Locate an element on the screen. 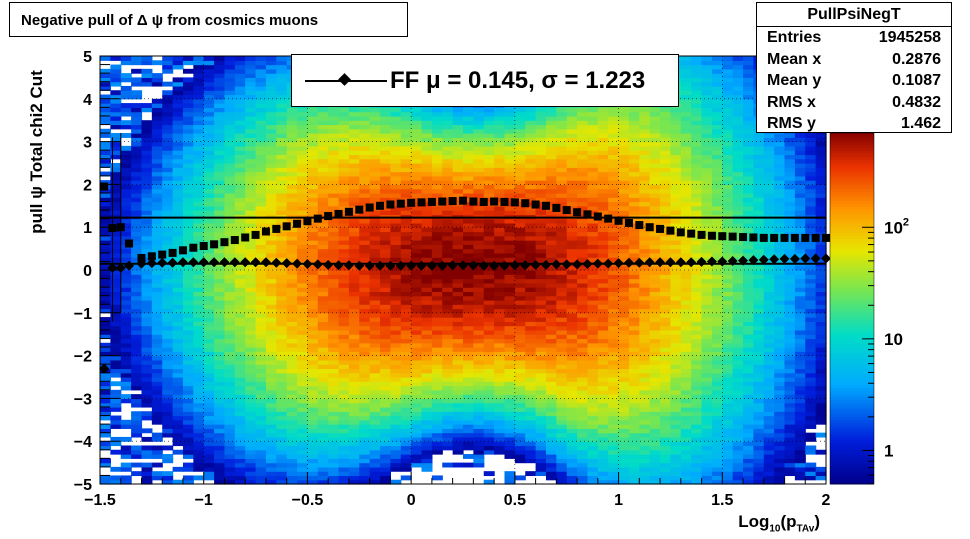  y-tick-label: −1 is located at coordinates (83, 314).